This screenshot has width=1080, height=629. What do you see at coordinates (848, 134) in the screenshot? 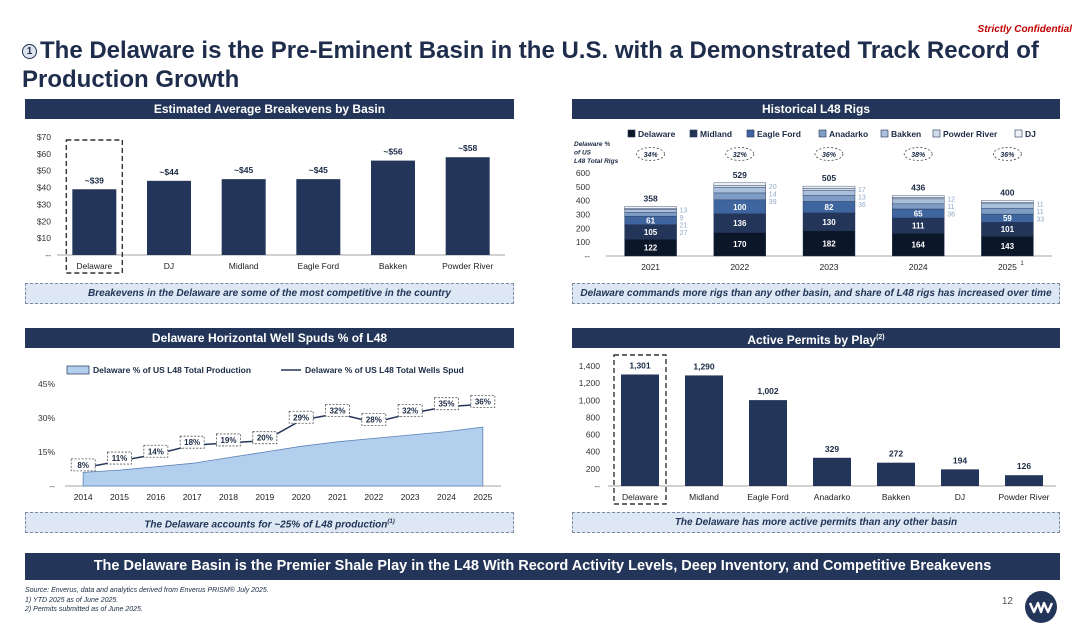
I see `legend-label: Anadarko` at bounding box center [848, 134].